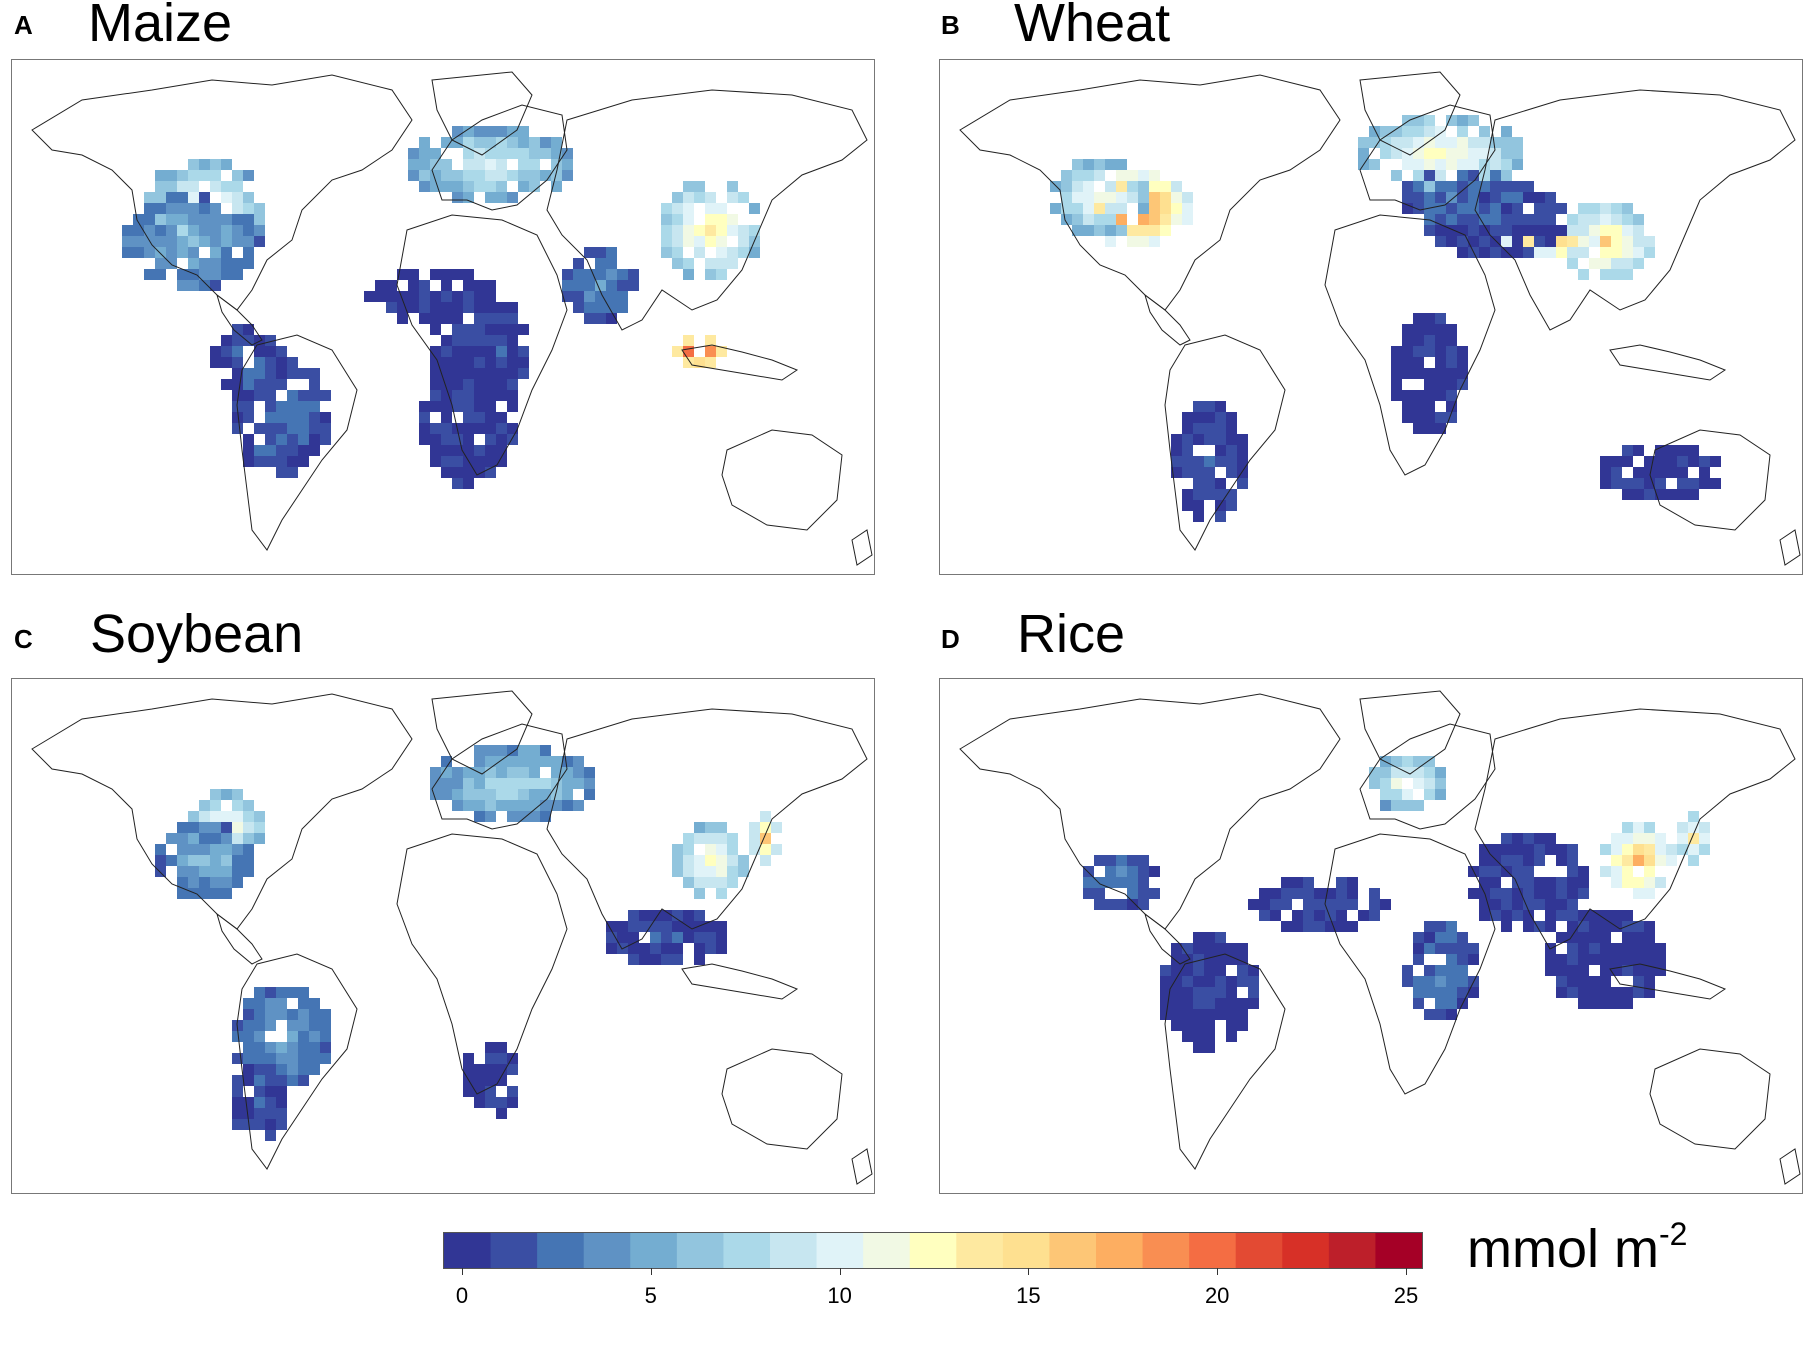  Describe the element at coordinates (1427, 157) in the screenshot. I see `wheat-land-outline` at that location.